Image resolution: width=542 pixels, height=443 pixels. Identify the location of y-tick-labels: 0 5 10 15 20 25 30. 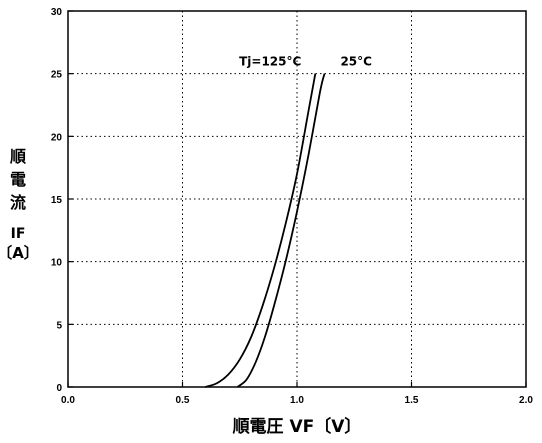
(57, 200).